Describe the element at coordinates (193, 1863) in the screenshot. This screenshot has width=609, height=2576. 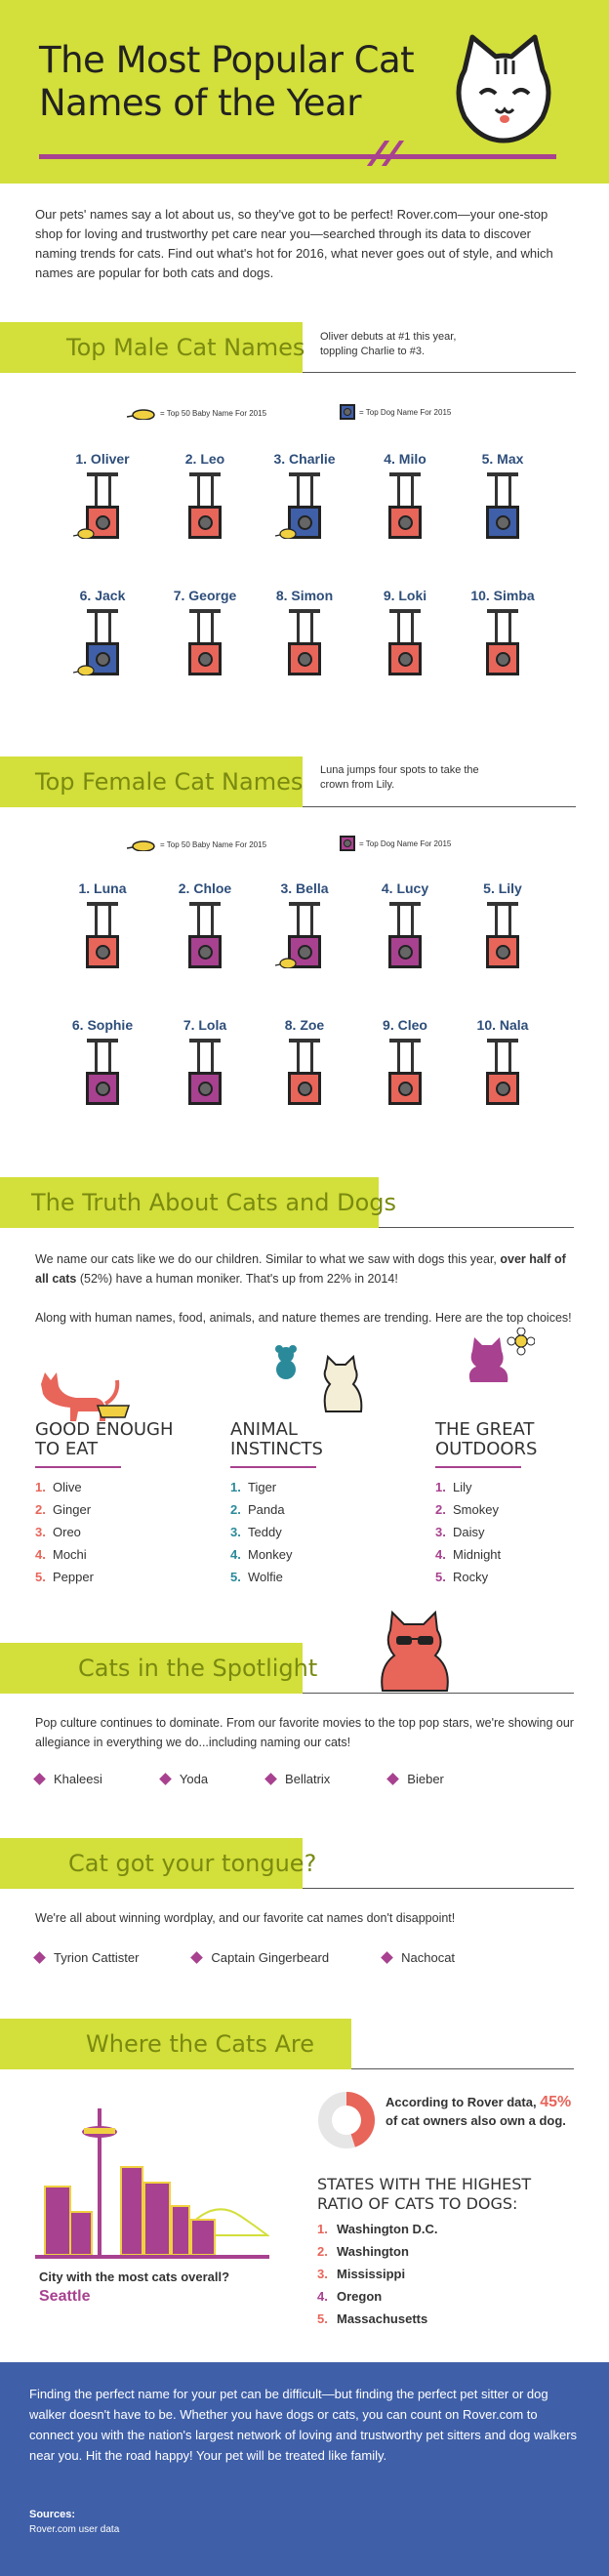
I see `tongue-section-title: Cat got your tongue?` at that location.